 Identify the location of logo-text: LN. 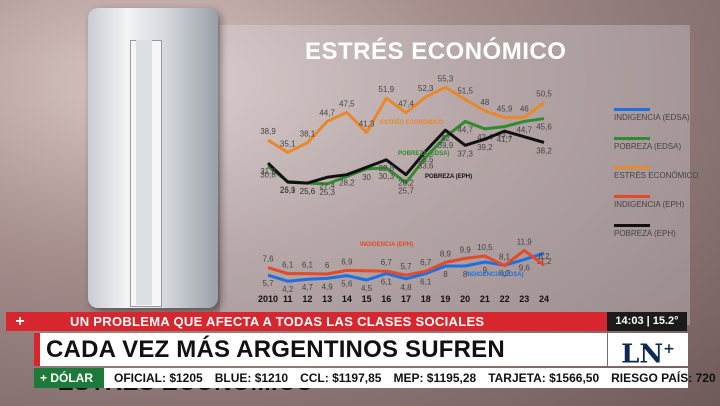
(642, 354).